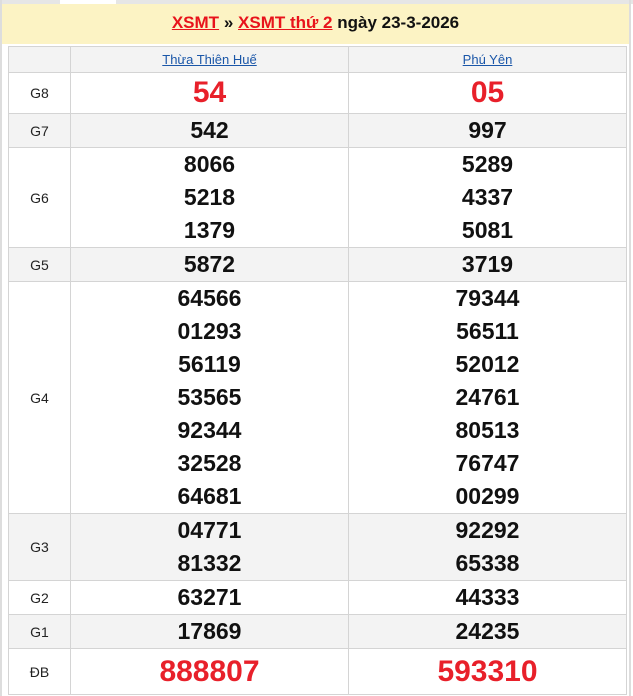  Describe the element at coordinates (209, 364) in the screenshot. I see `prize-number: 56119` at that location.